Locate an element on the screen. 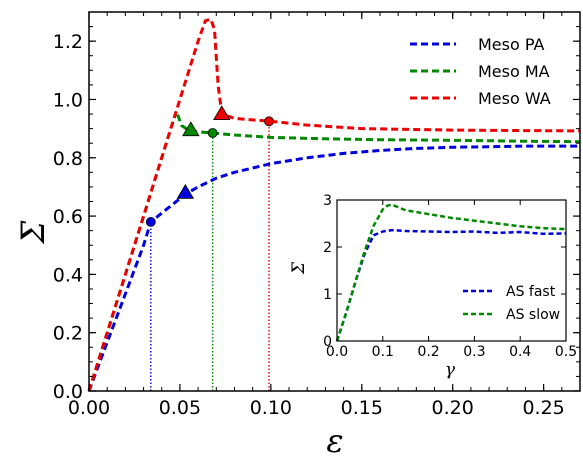 The width and height of the screenshot is (583, 460). y-tick-label: 0.6 is located at coordinates (68, 217).